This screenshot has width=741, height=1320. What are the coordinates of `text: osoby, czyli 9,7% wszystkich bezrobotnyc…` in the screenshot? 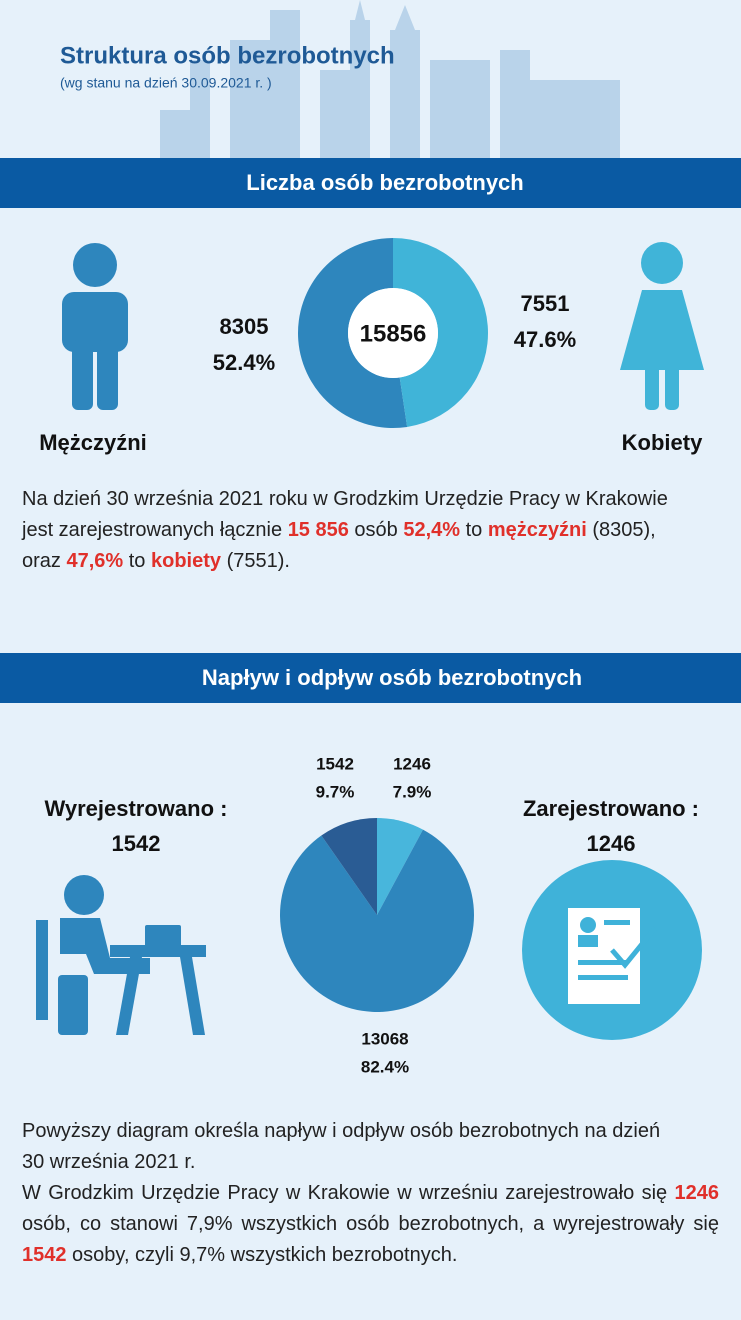 It's located at (262, 1255).